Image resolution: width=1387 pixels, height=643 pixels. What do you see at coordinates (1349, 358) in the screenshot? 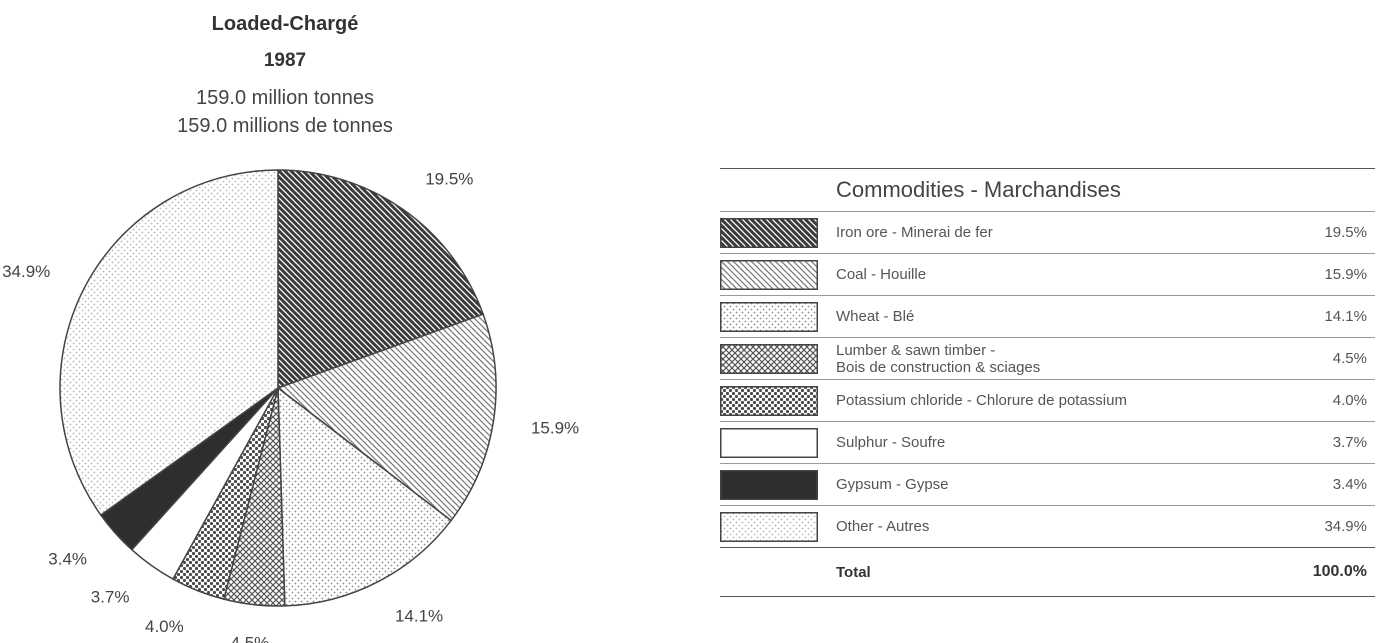
I see `legend-value: 4.5%` at bounding box center [1349, 358].